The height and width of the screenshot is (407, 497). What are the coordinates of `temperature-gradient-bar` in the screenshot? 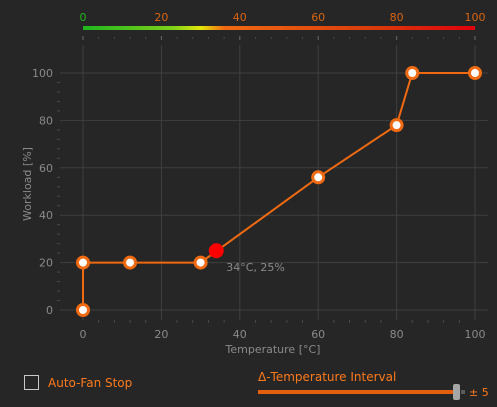 It's located at (279, 28).